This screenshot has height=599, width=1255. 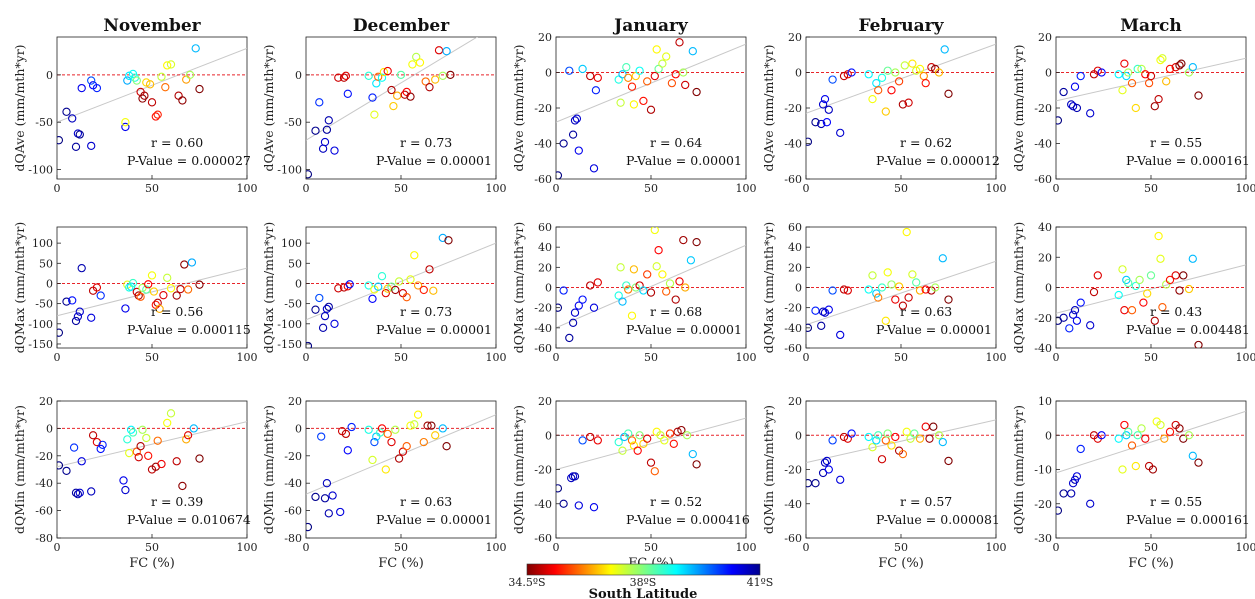 What do you see at coordinates (152, 563) in the screenshot?
I see `x-axis-label: FC (%)` at bounding box center [152, 563].